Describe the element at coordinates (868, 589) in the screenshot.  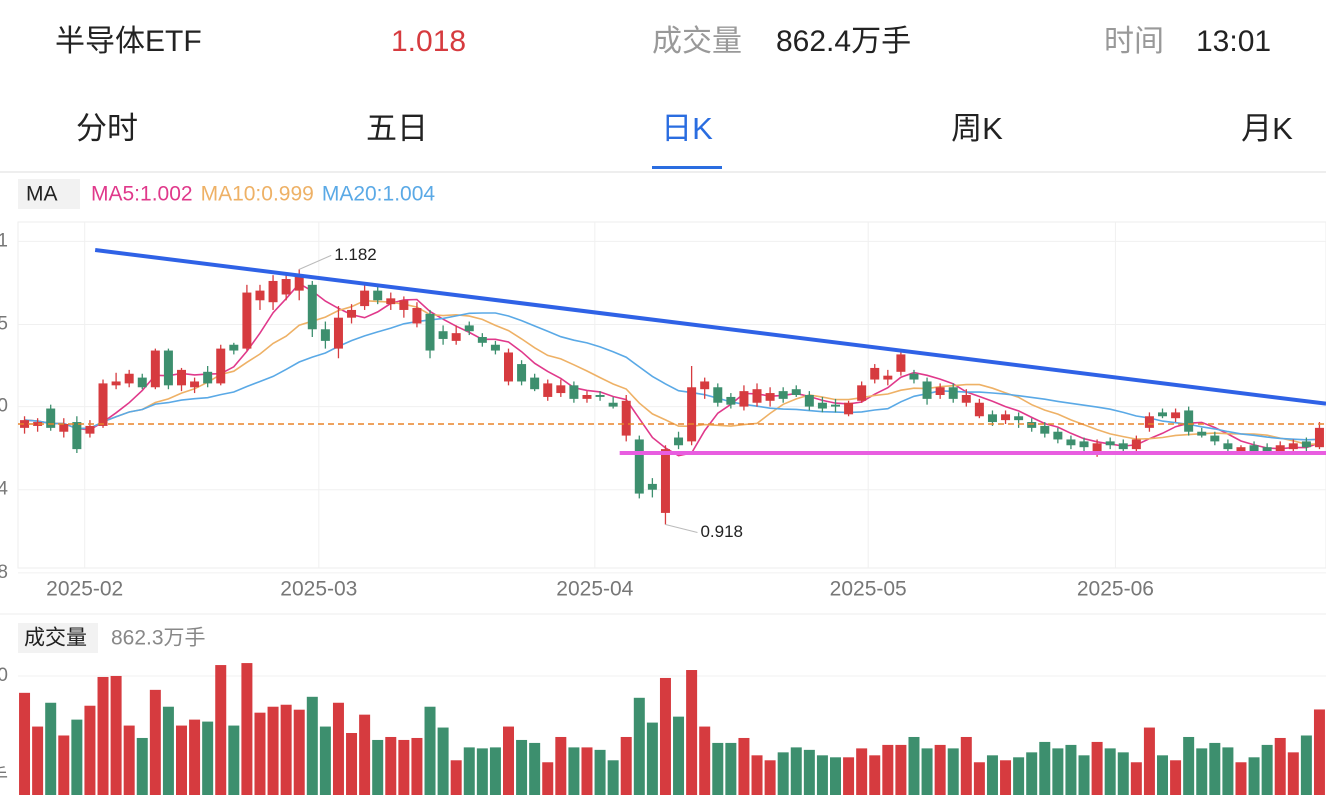
I see `x-tick-label: 2025-05` at that location.